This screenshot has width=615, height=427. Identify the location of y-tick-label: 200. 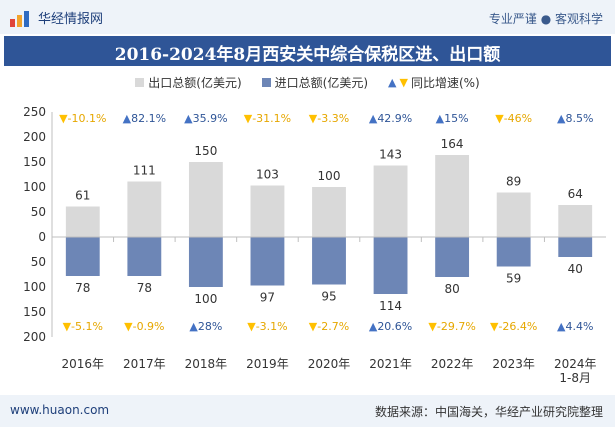
(34, 137).